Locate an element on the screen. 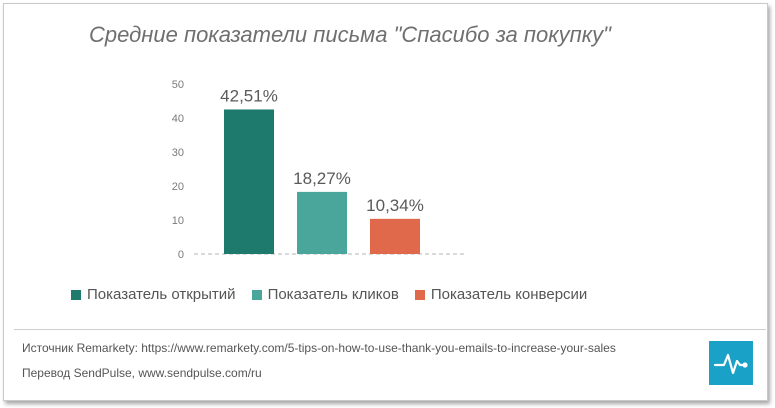 The height and width of the screenshot is (408, 775). data-label: 42,51% is located at coordinates (249, 95).